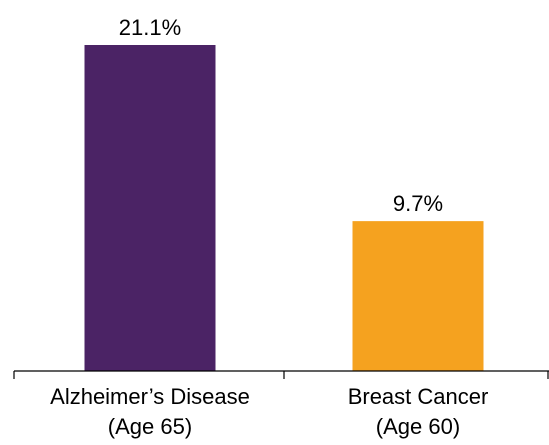  What do you see at coordinates (150, 426) in the screenshot?
I see `category-label-line: (Age 65)` at bounding box center [150, 426].